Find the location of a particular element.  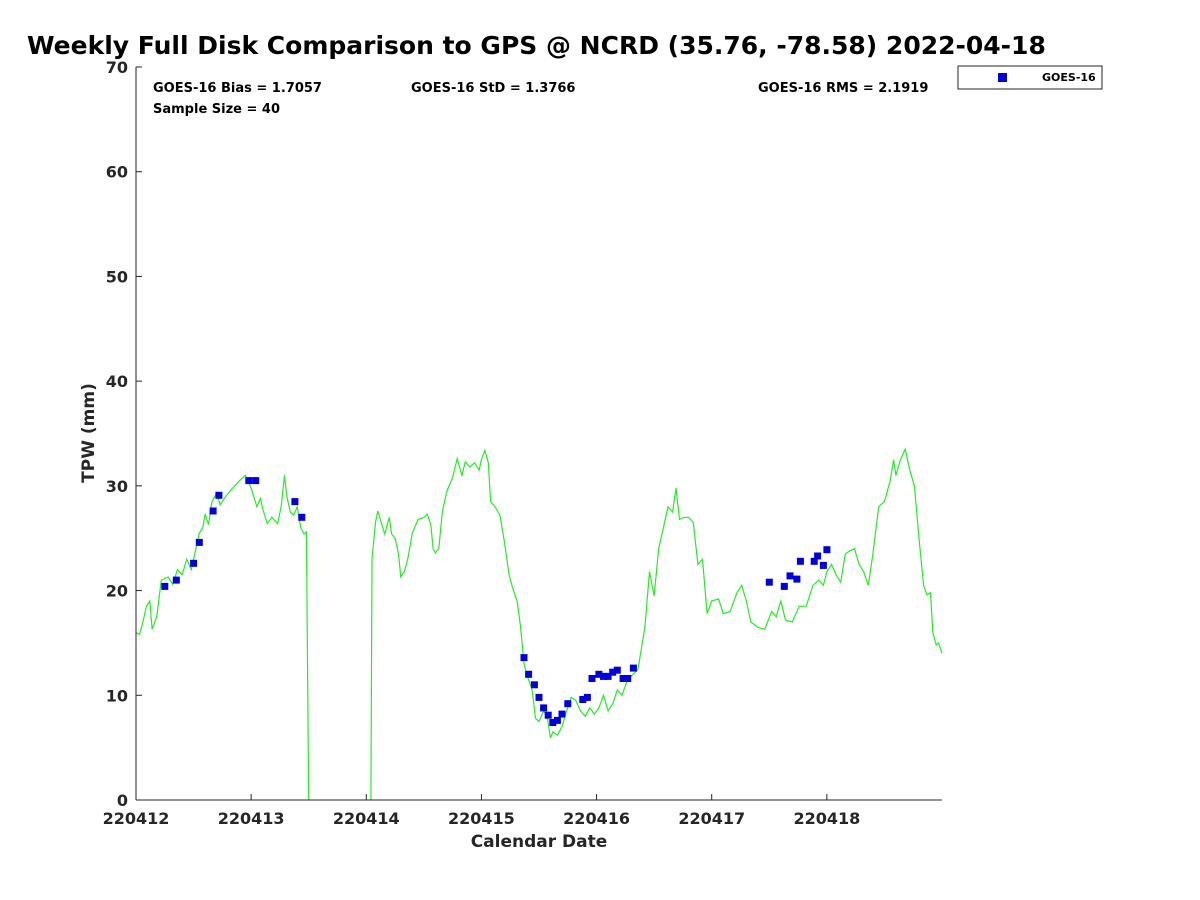

legend: GOES-16 is located at coordinates (1030, 77).